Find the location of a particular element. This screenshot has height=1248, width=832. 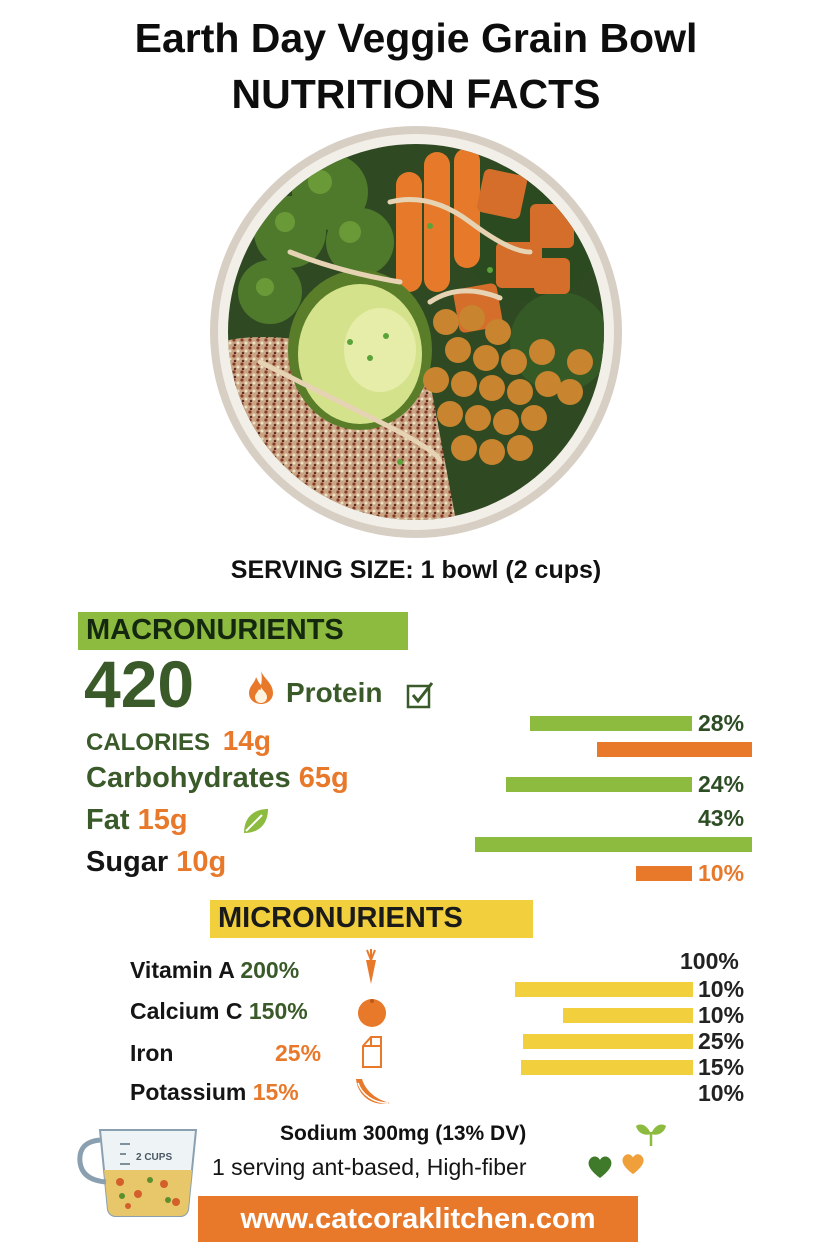

micro-item: Iron is located at coordinates (151, 1053).